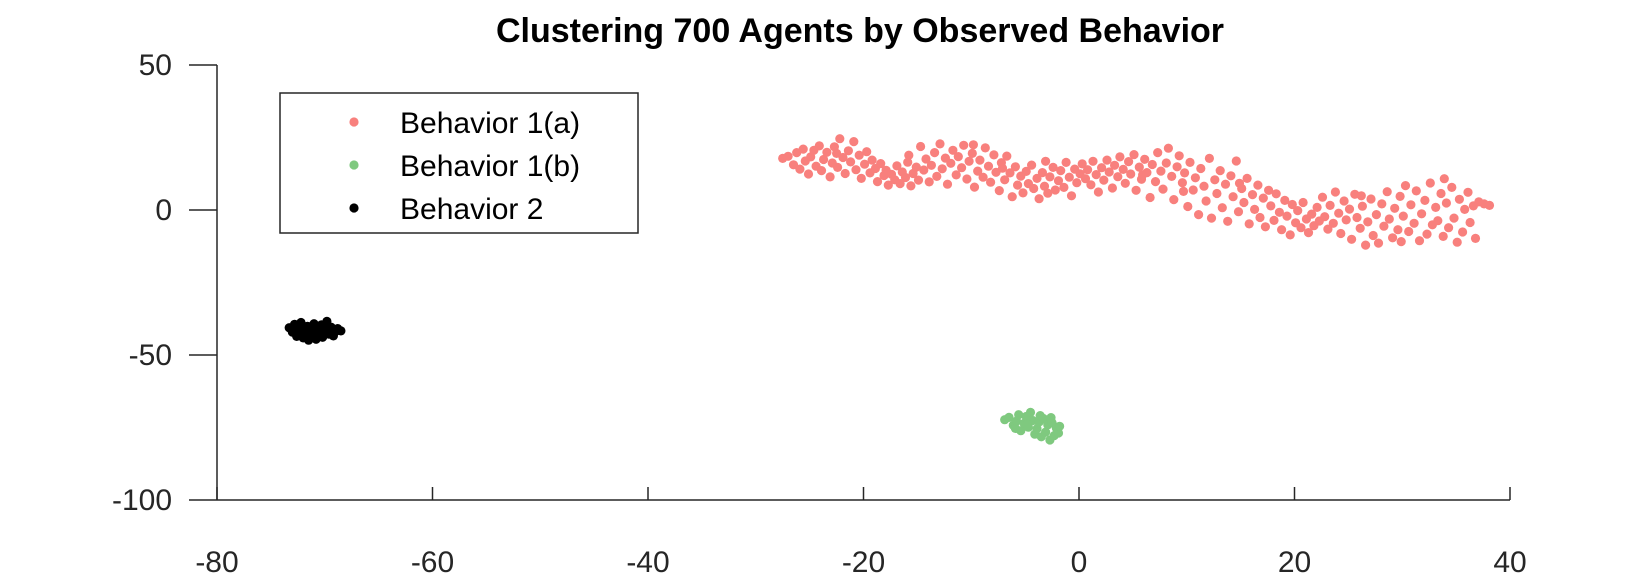 This screenshot has width=1651, height=583. I want to click on legend-box, so click(459, 163).